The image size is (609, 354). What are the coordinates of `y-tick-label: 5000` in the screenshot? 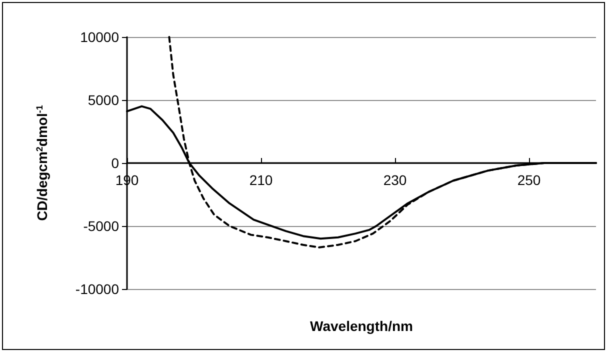 It's located at (104, 100).